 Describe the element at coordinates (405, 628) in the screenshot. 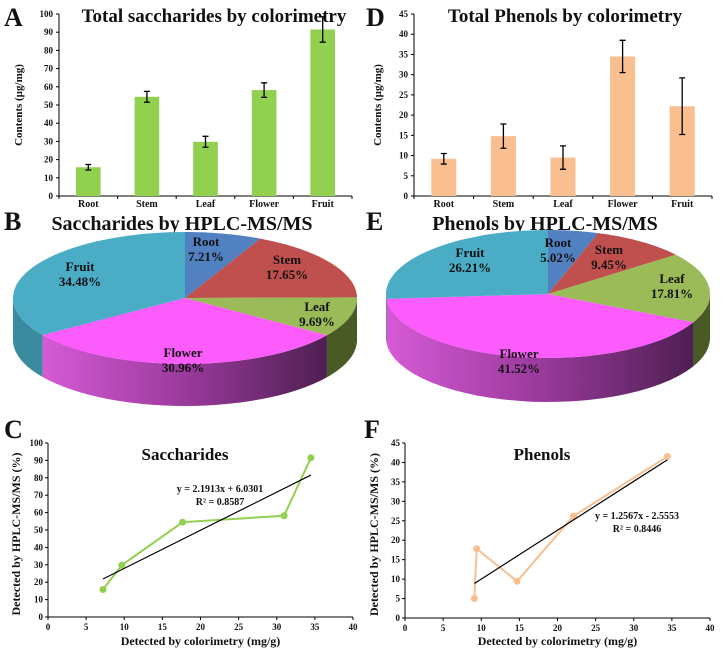

I see `x-tick-label: 0` at that location.